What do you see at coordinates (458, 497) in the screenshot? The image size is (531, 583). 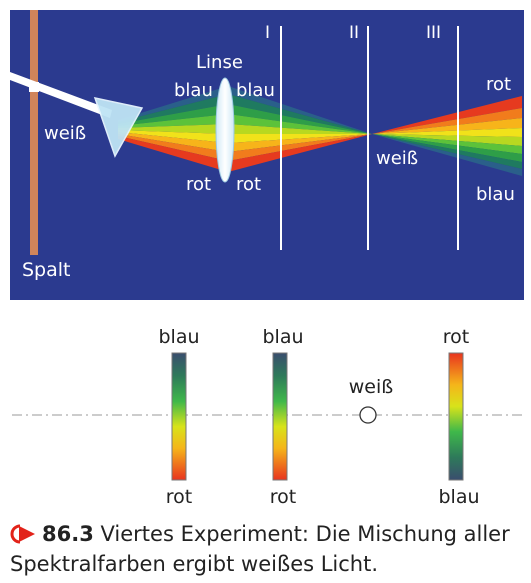 I see `strip-3-bottom-label: blau` at bounding box center [458, 497].